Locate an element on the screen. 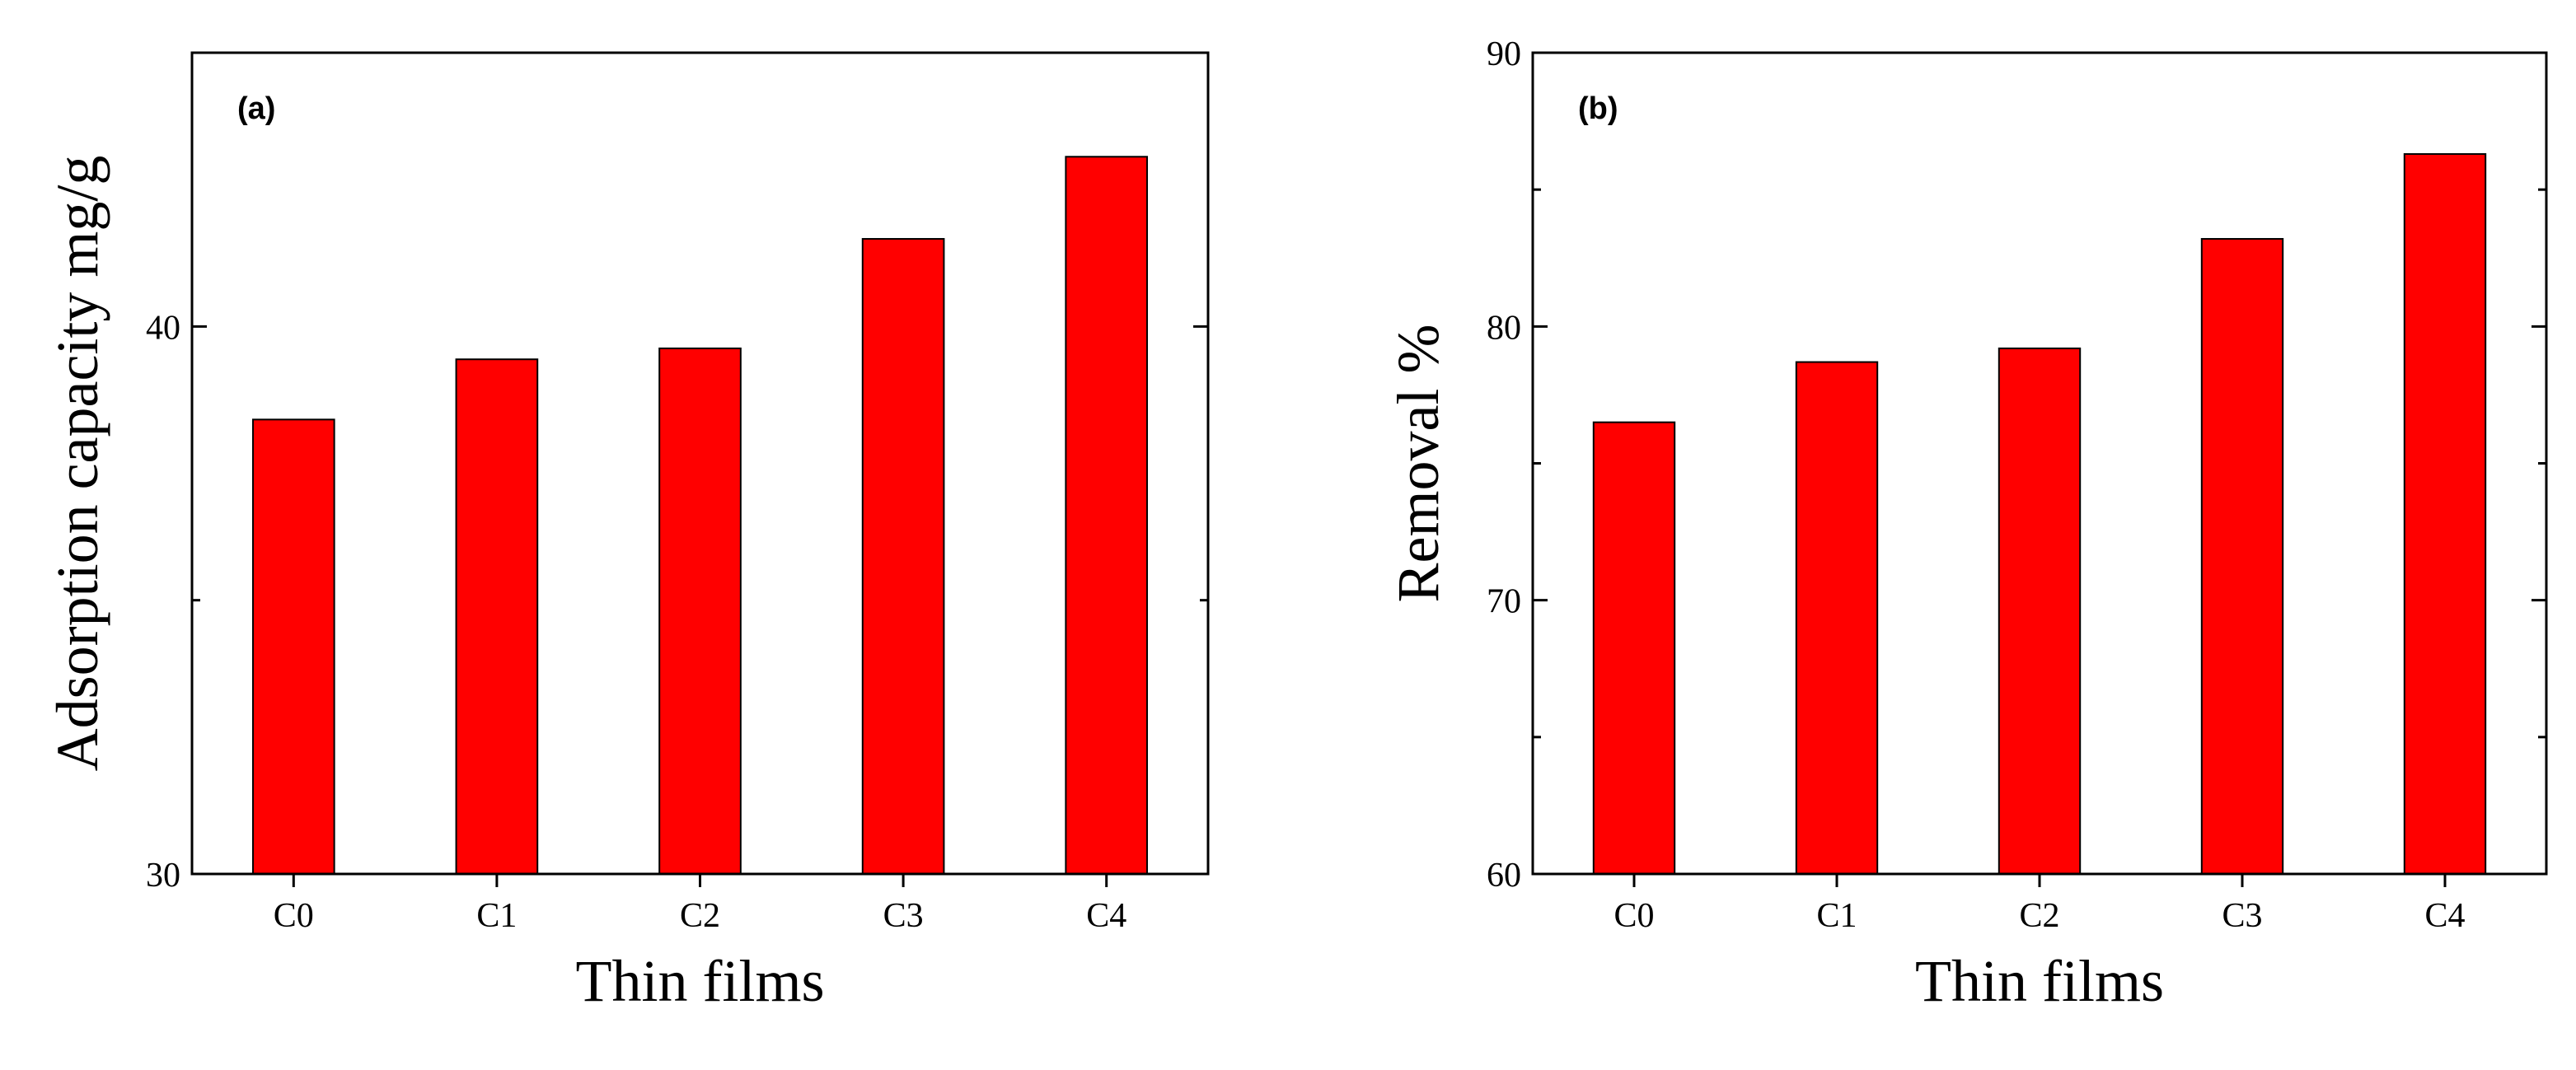 Image resolution: width=2576 pixels, height=1070 pixels. y-tick-label: 80 is located at coordinates (1504, 328).